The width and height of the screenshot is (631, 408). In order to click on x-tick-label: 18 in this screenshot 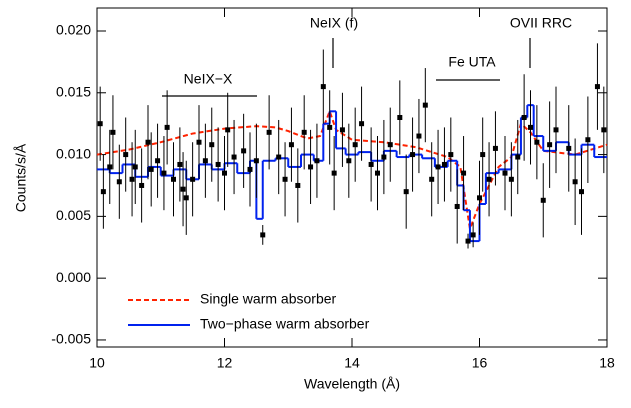, I will do `click(607, 363)`.